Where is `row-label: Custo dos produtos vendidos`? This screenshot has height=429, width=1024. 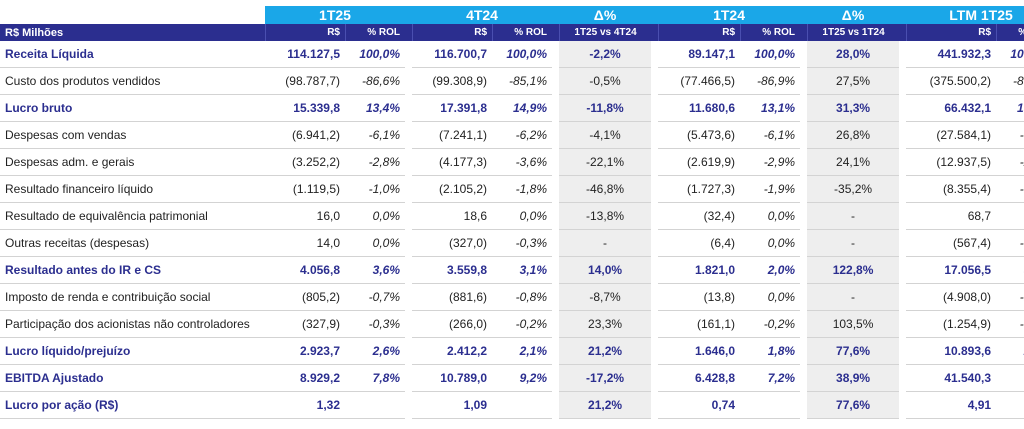 row-label: Custo dos produtos vendidos is located at coordinates (132, 81).